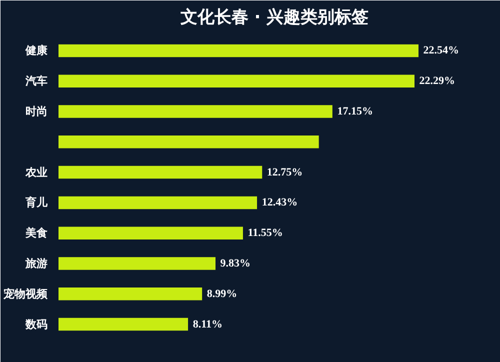  What do you see at coordinates (207, 324) in the screenshot?
I see `data-label: 8.11%` at bounding box center [207, 324].